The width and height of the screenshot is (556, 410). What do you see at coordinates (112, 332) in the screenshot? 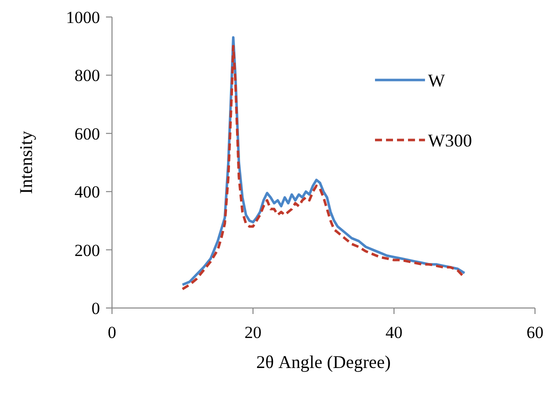
I see `x-tick-label: 0` at bounding box center [112, 332].